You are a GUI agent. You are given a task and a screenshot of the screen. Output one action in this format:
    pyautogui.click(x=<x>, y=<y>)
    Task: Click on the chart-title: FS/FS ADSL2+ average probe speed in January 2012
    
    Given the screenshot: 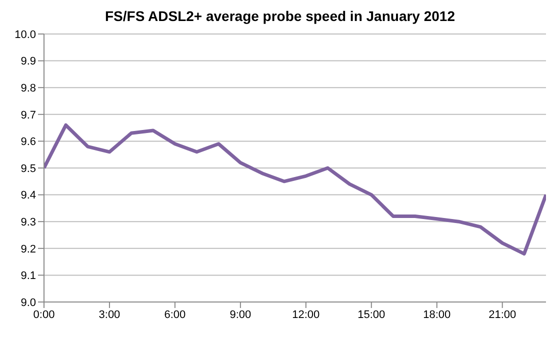 What is the action you would take?
    pyautogui.click(x=280, y=16)
    